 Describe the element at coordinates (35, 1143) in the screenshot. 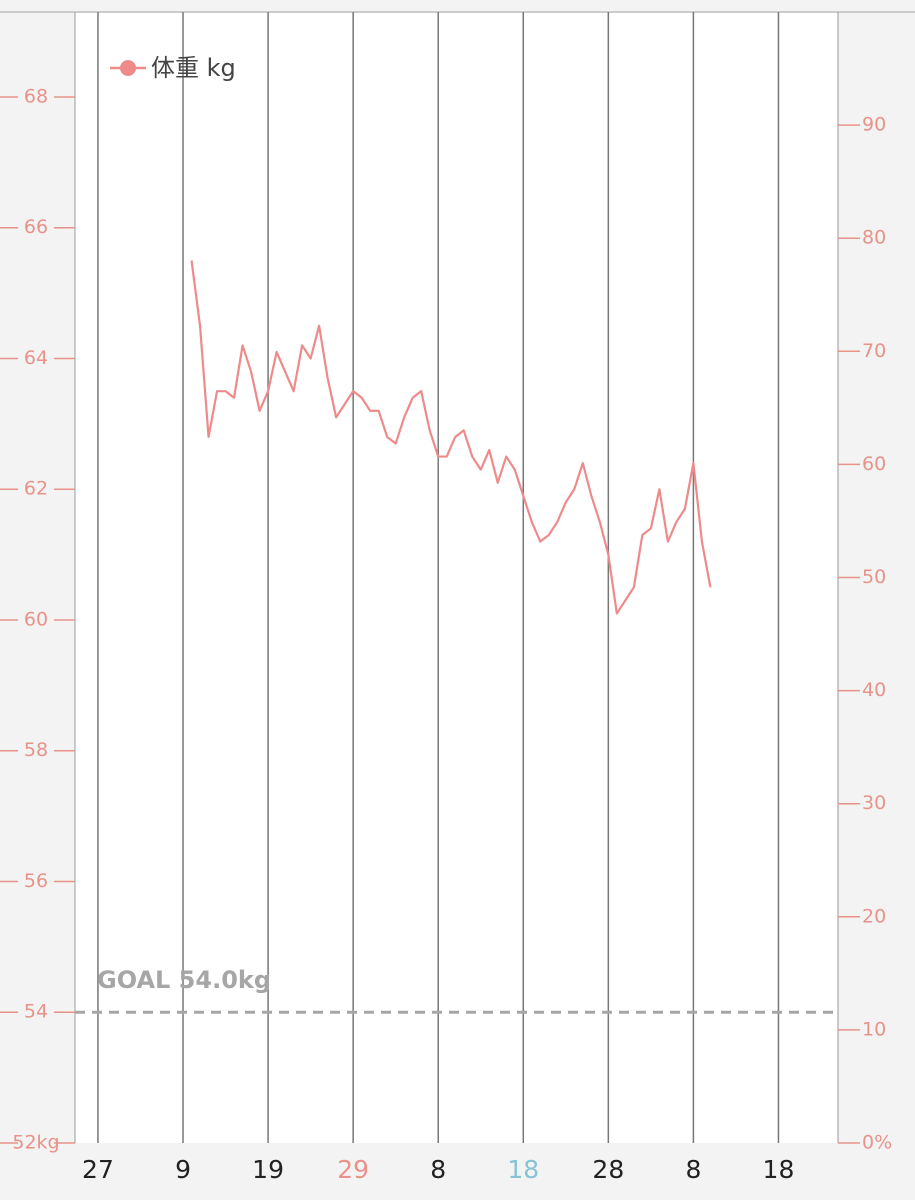

I see `y-tick-label: 52kg` at that location.